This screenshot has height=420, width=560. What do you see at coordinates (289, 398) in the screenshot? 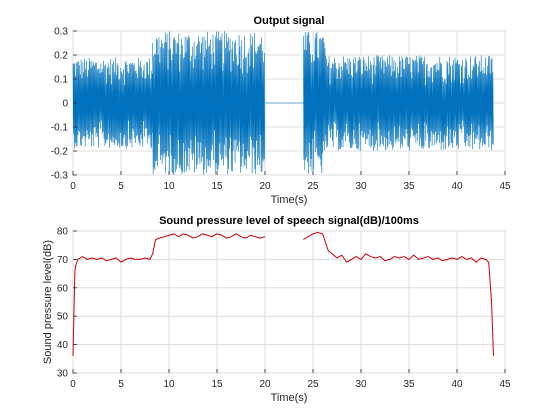
I see `sound-pressure-x-axis-label: Time(s)` at bounding box center [289, 398].